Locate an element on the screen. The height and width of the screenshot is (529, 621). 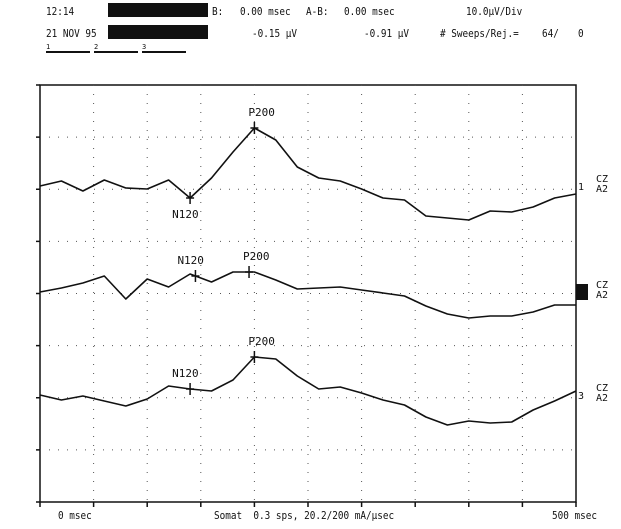
stimulus-settings: Somat 0.3 sps, 20.2/200 mA/µsec is located at coordinates (304, 515).